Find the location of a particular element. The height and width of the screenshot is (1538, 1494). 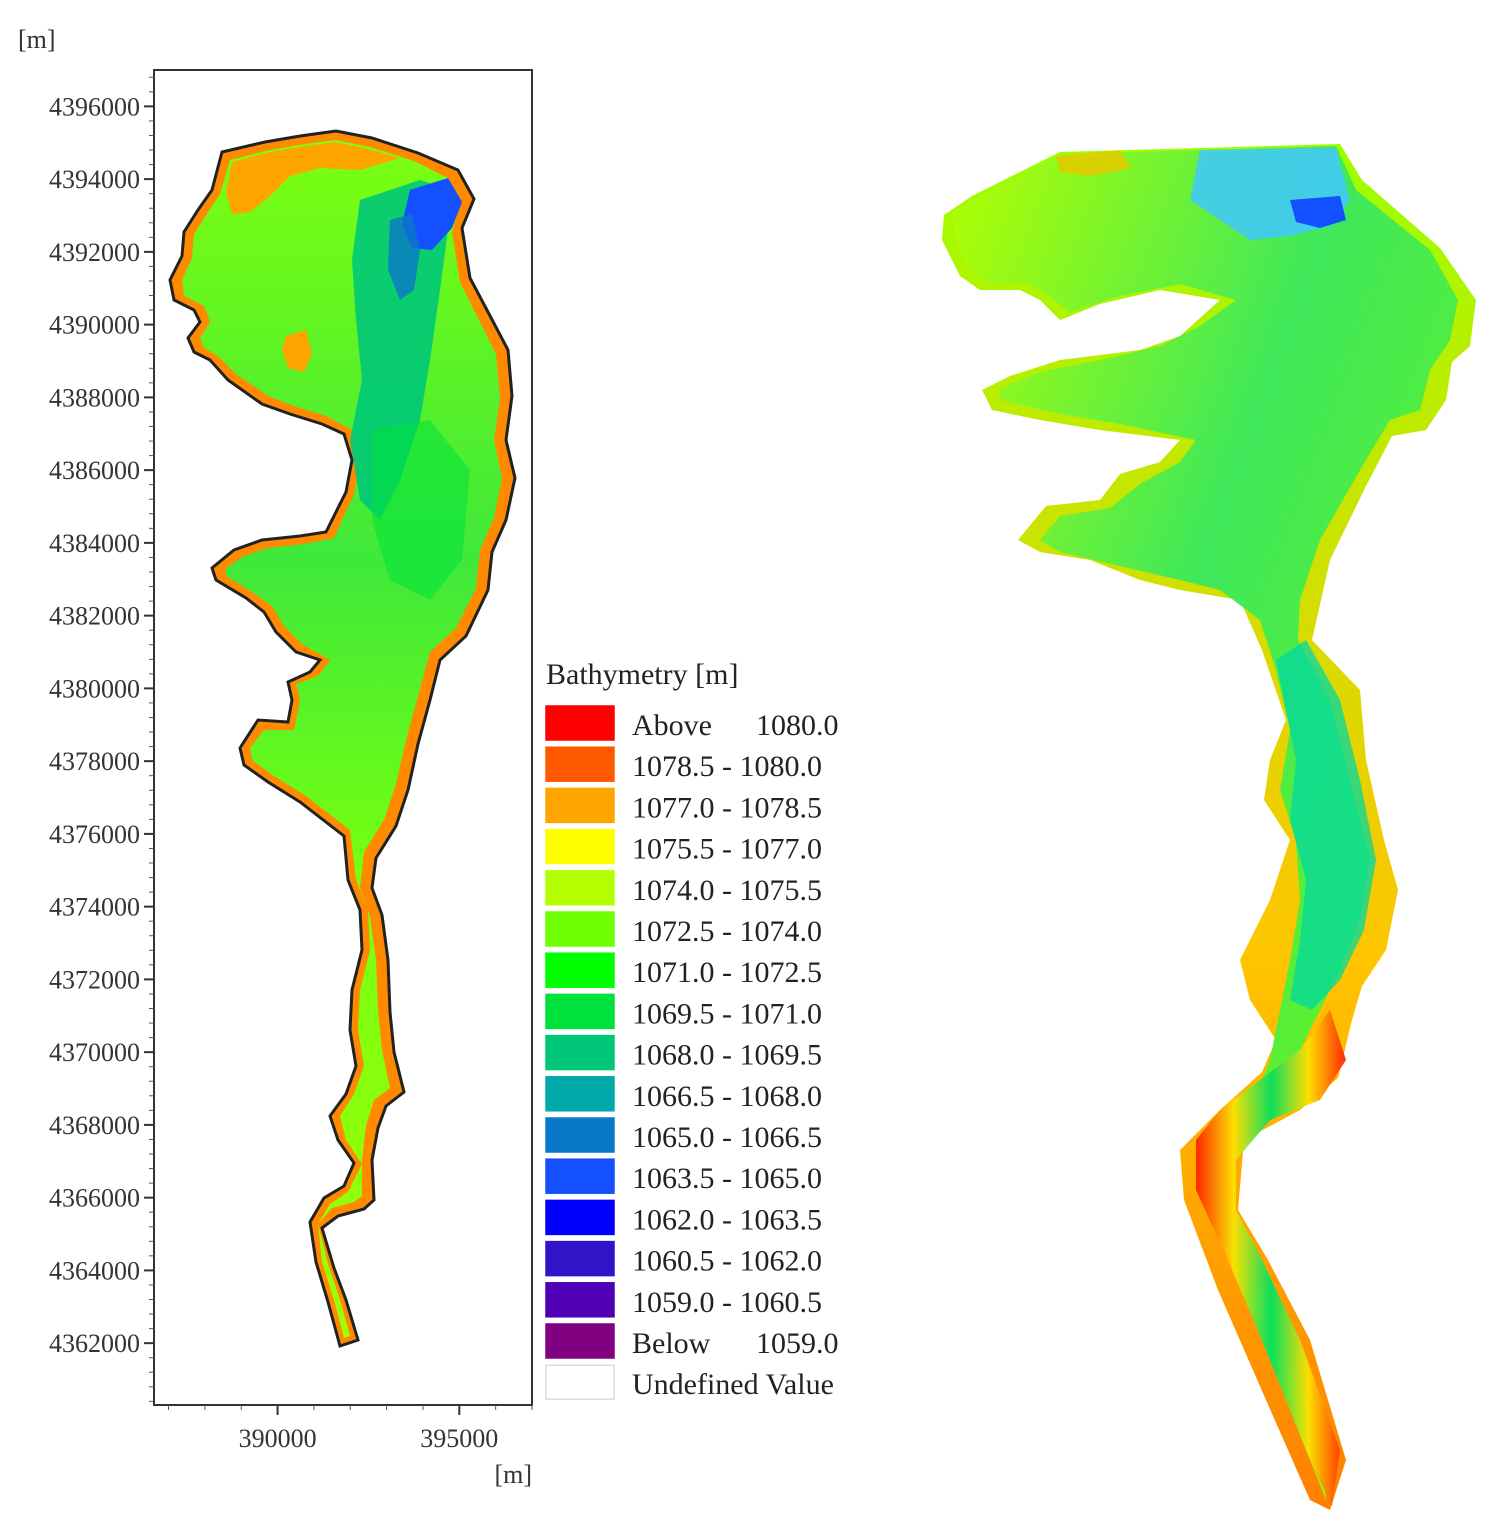

legend-label: Above is located at coordinates (672, 725).